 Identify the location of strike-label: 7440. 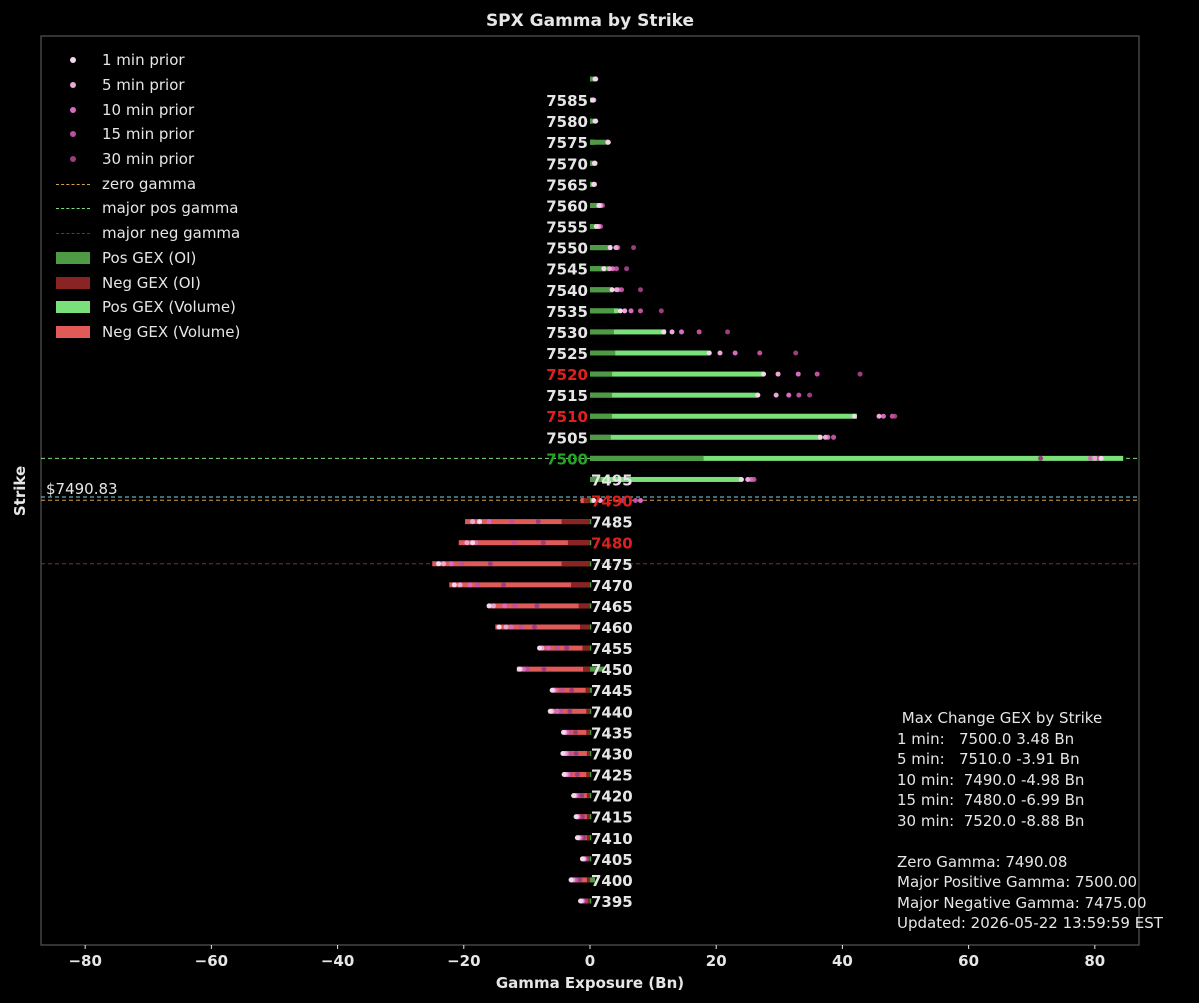
(612, 712).